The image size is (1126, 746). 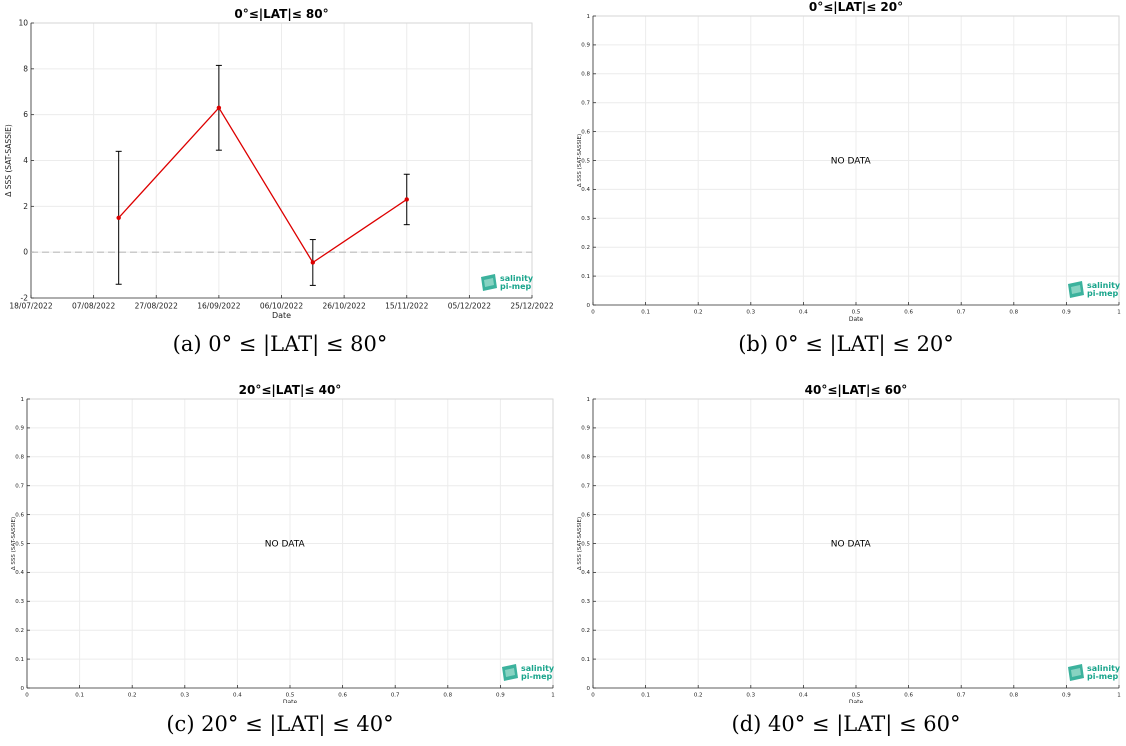 I want to click on y-axis-label-1: Δ SSS (SAT-SASSIE), so click(x=580, y=160).